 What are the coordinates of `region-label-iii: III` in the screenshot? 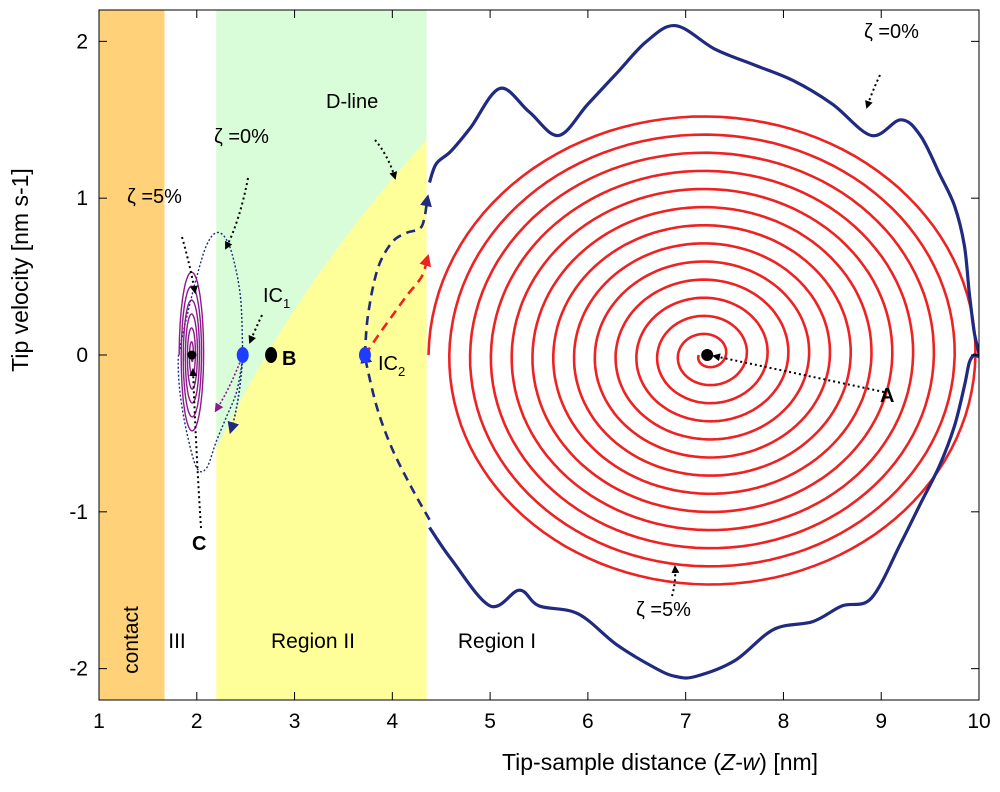 It's located at (177, 641).